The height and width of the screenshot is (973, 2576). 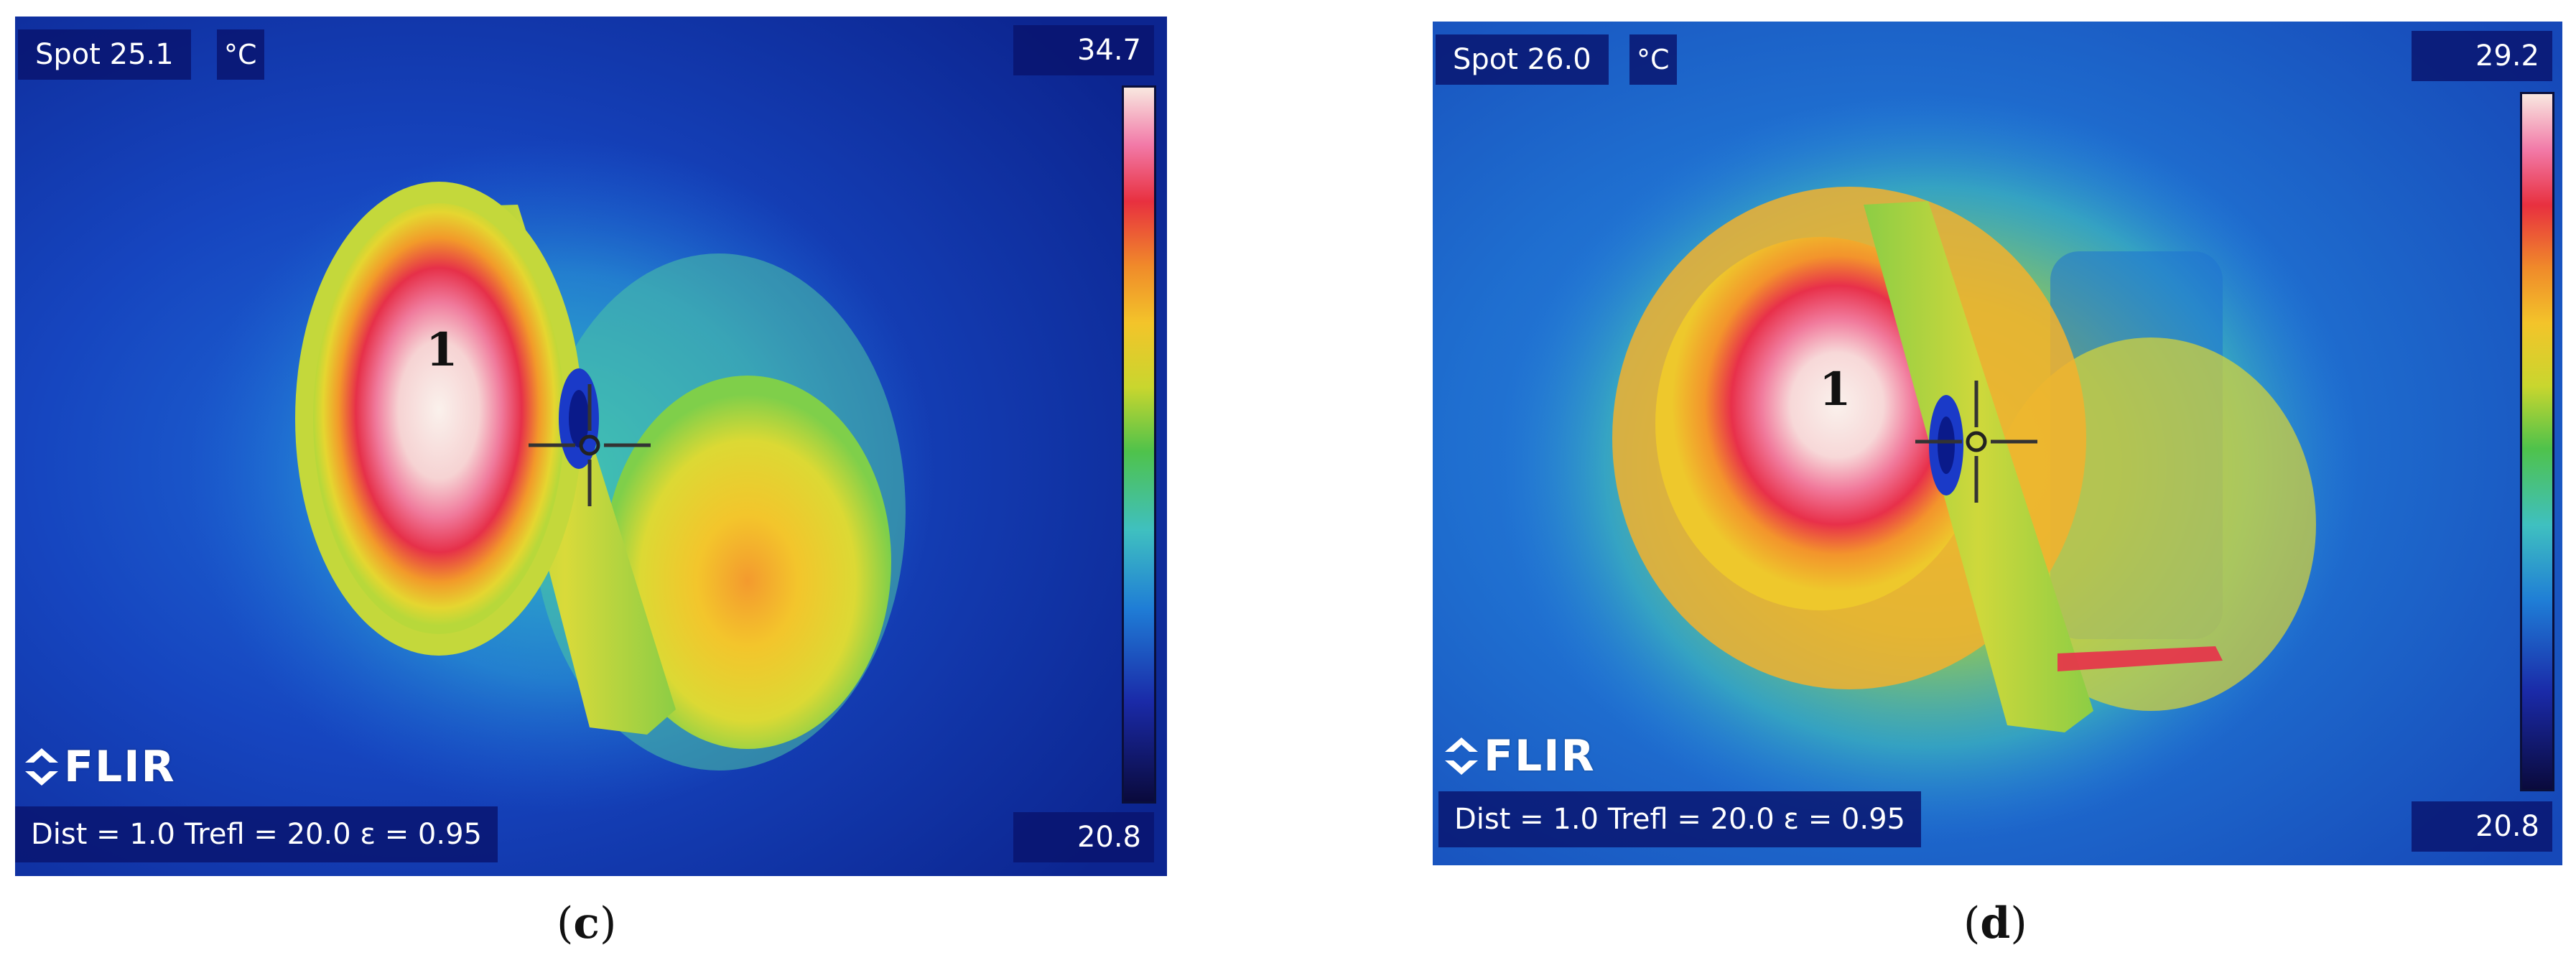 I want to click on spot-temperature-label: Spot 26.0, so click(x=1522, y=60).